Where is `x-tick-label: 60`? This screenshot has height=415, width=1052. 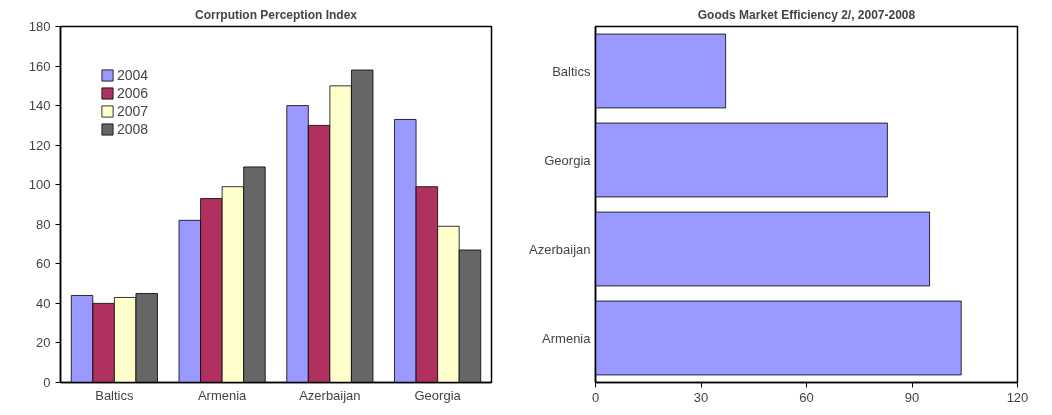 x-tick-label: 60 is located at coordinates (806, 397).